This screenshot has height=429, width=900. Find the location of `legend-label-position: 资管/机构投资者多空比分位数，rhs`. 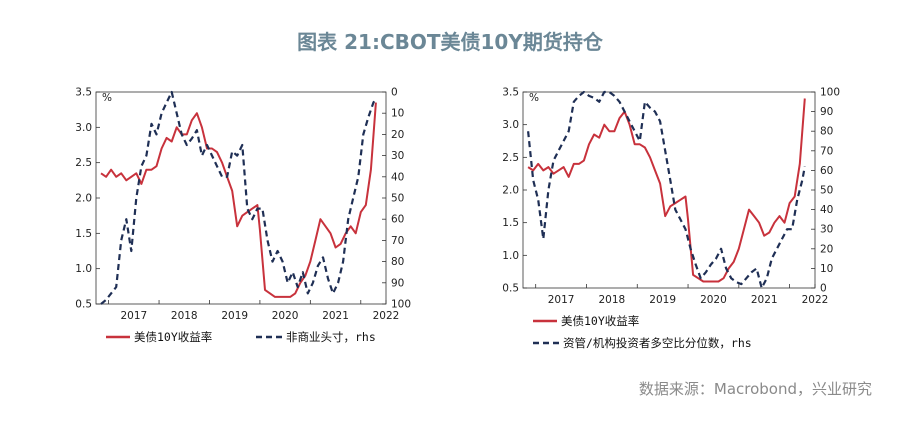

legend-label-position: 资管/机构投资者多空比分位数，rhs is located at coordinates (657, 343).